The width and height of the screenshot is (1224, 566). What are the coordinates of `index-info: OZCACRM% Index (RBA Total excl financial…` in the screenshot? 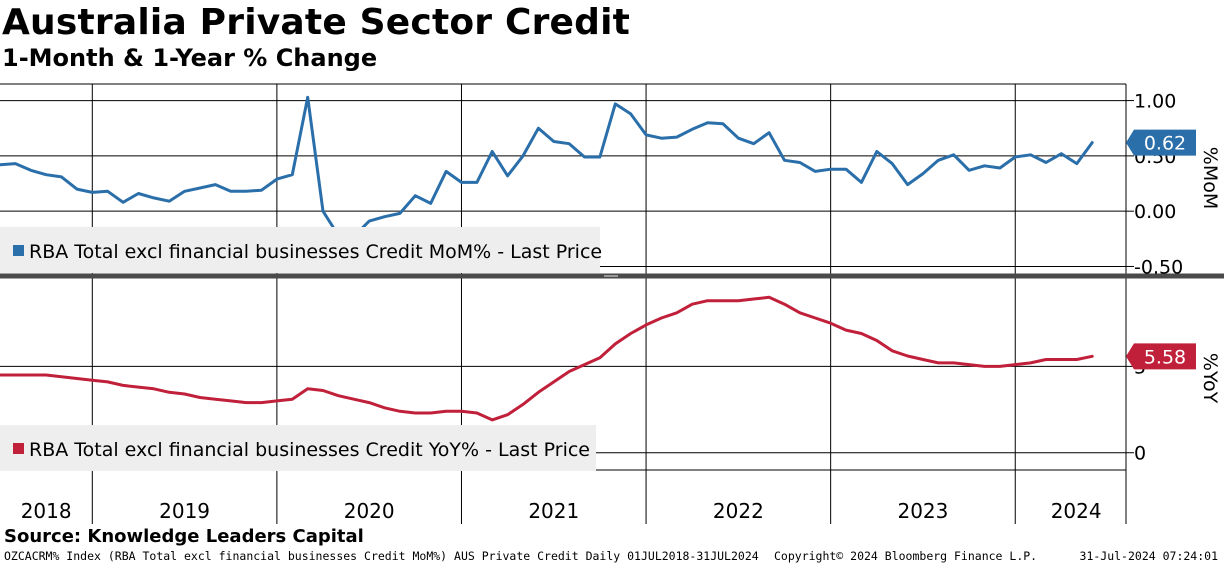 It's located at (381, 556).